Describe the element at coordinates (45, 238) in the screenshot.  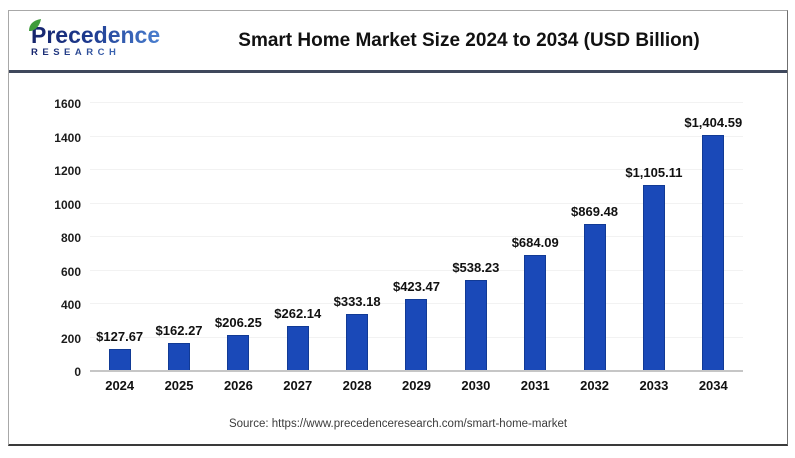
I see `y-axis: 0 200 400 600 800 1000 1200 1400 1600` at that location.